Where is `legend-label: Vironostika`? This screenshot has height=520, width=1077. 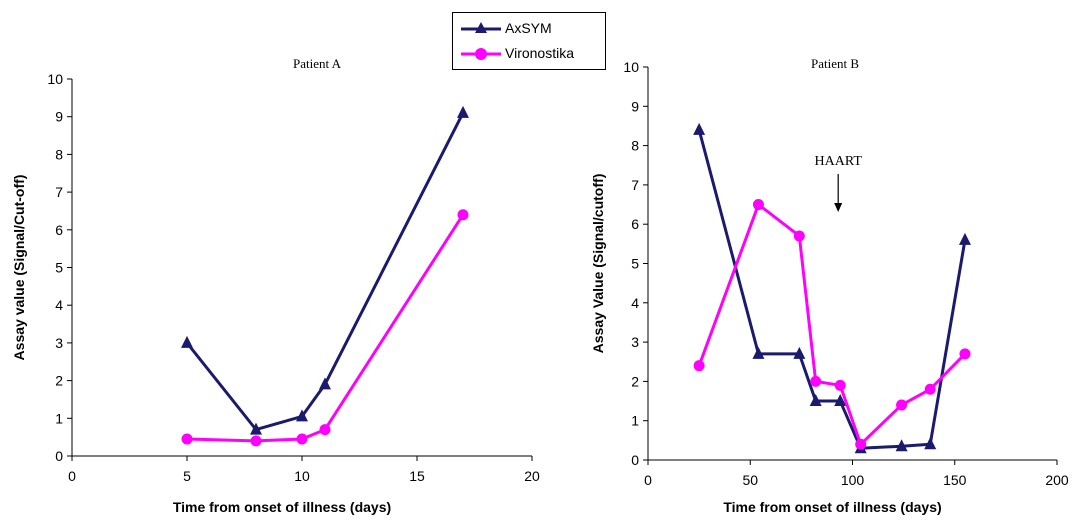
legend-label: Vironostika is located at coordinates (540, 53).